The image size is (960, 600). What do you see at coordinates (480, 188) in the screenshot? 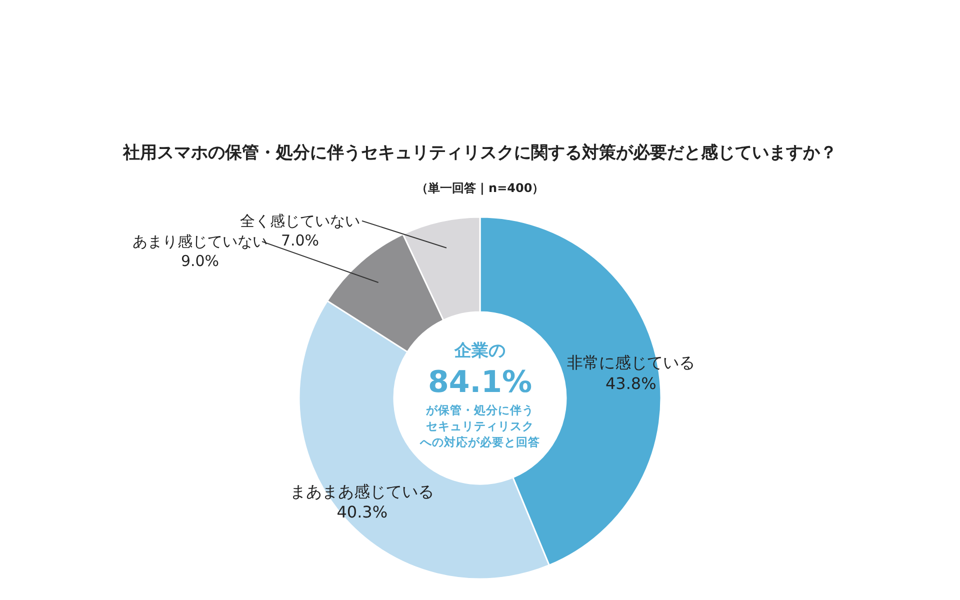
I see `chart-subtitle: （単一回答 | n=400）` at bounding box center [480, 188].